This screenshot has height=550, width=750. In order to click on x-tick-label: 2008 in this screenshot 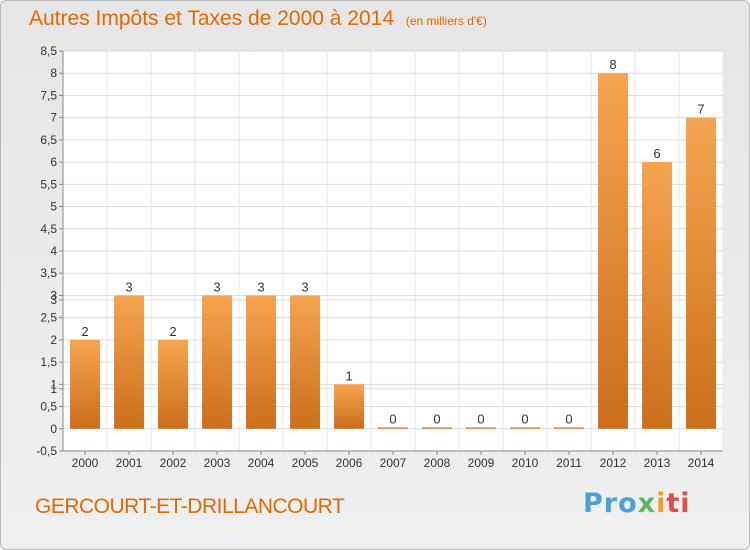, I will do `click(437, 463)`.